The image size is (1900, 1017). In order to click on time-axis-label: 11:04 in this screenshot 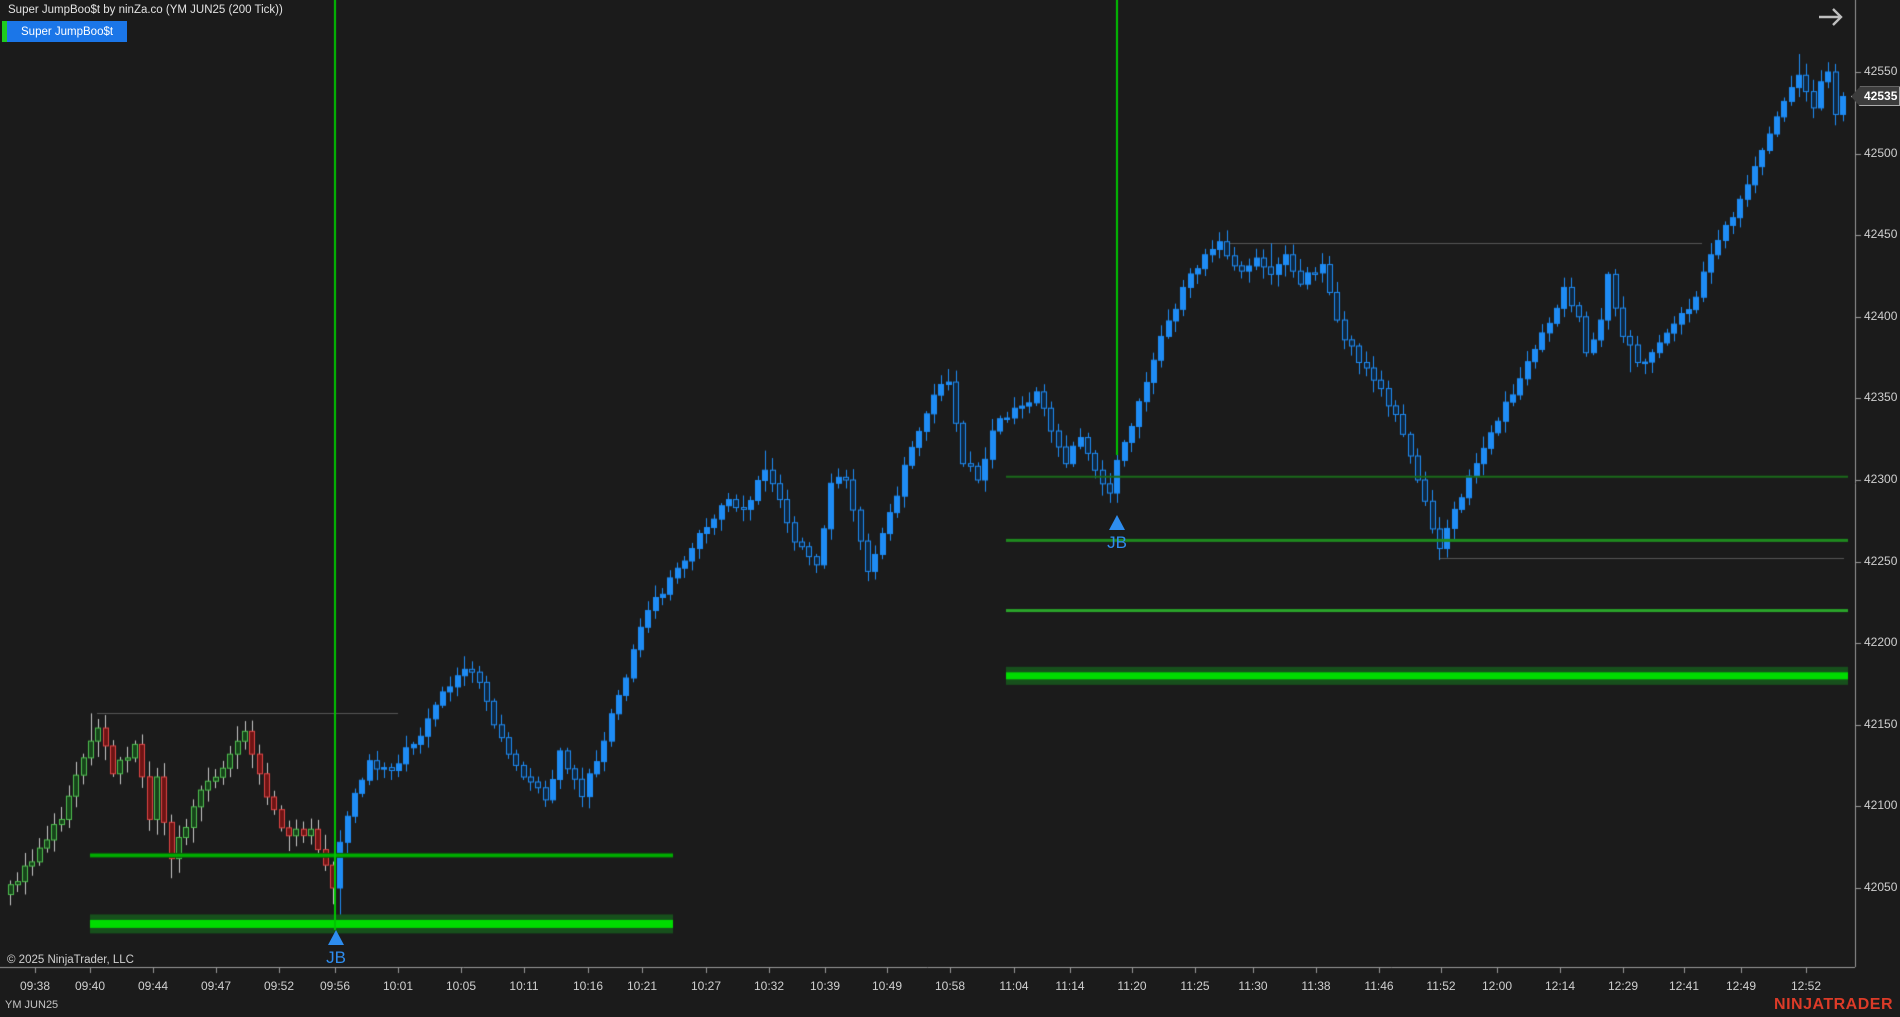, I will do `click(1014, 986)`.